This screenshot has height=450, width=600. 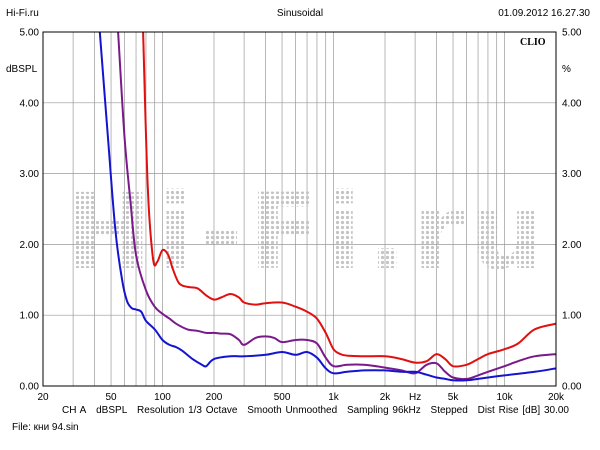 I want to click on y-tick-left-label: 2.00, so click(x=30, y=245).